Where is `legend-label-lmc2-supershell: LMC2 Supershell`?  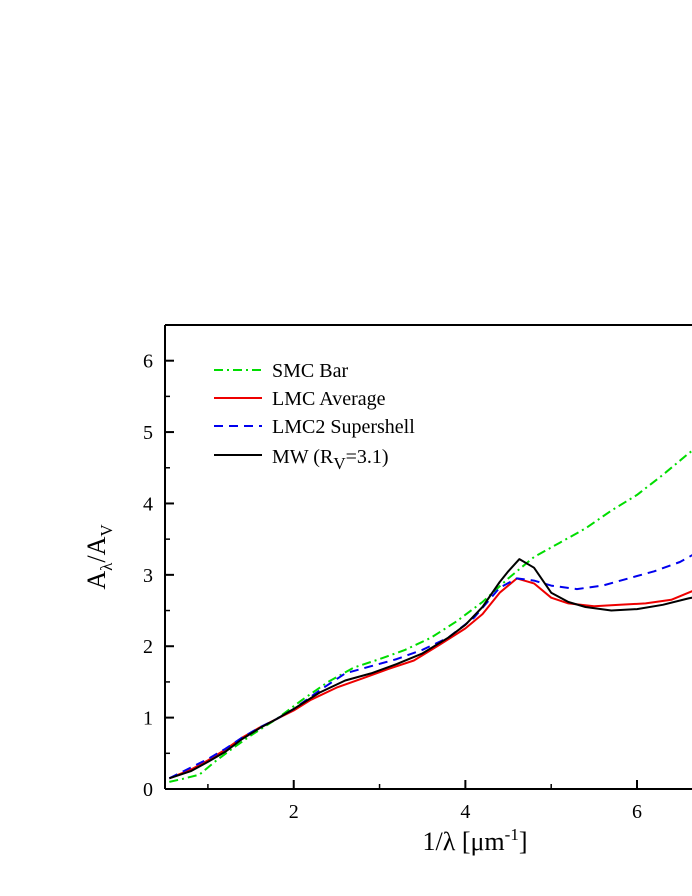 legend-label-lmc2-supershell: LMC2 Supershell is located at coordinates (343, 427).